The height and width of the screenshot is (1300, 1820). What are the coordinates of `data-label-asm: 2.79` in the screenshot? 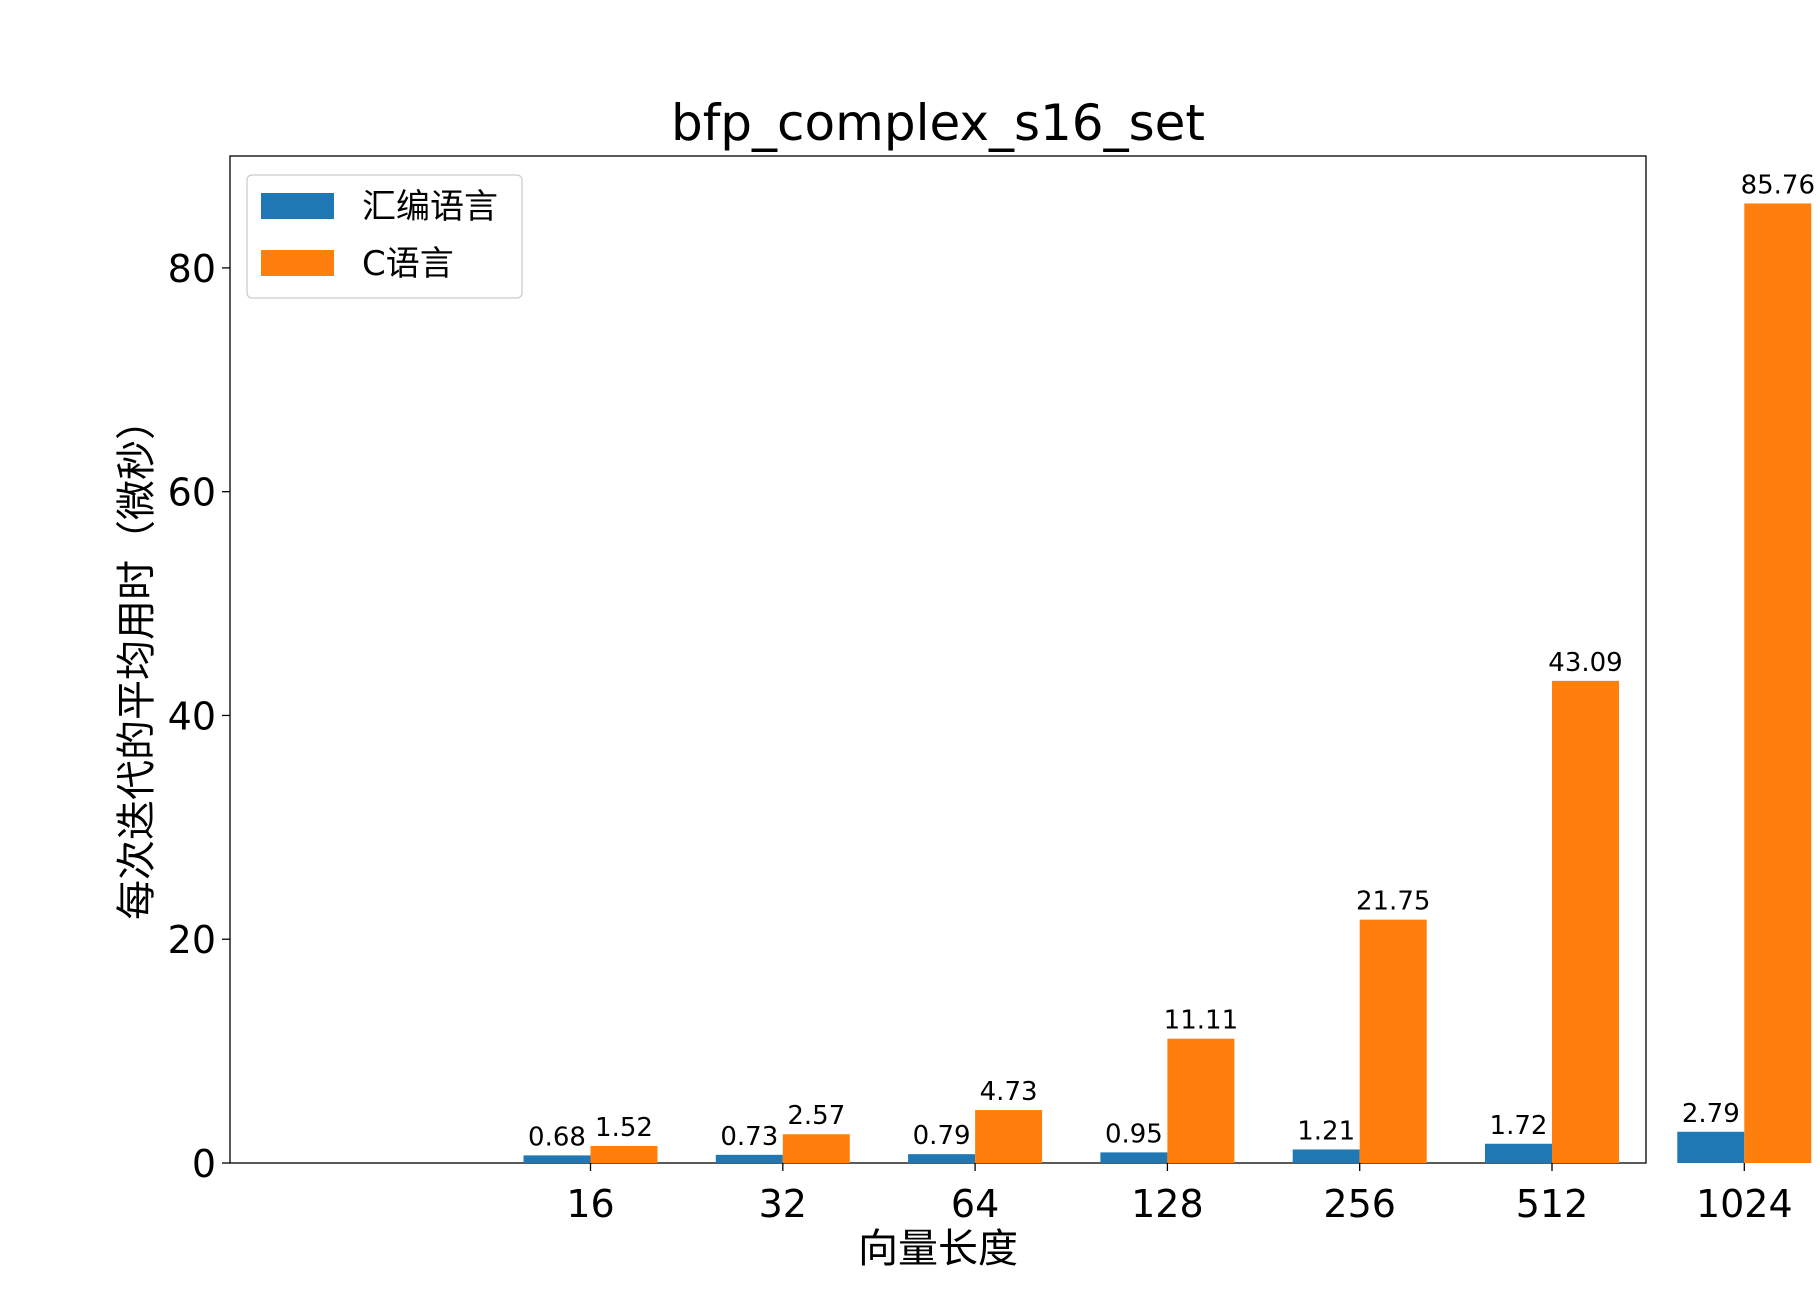 It's located at (1711, 1114).